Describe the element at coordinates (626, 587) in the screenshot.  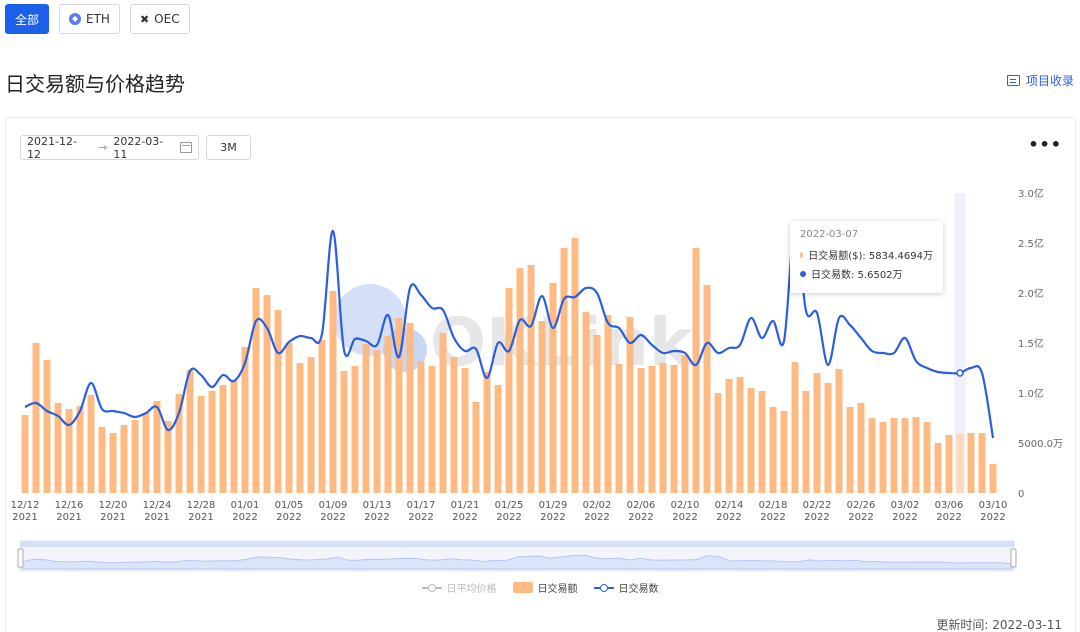
I see `legend-item-count: 日交易数` at that location.